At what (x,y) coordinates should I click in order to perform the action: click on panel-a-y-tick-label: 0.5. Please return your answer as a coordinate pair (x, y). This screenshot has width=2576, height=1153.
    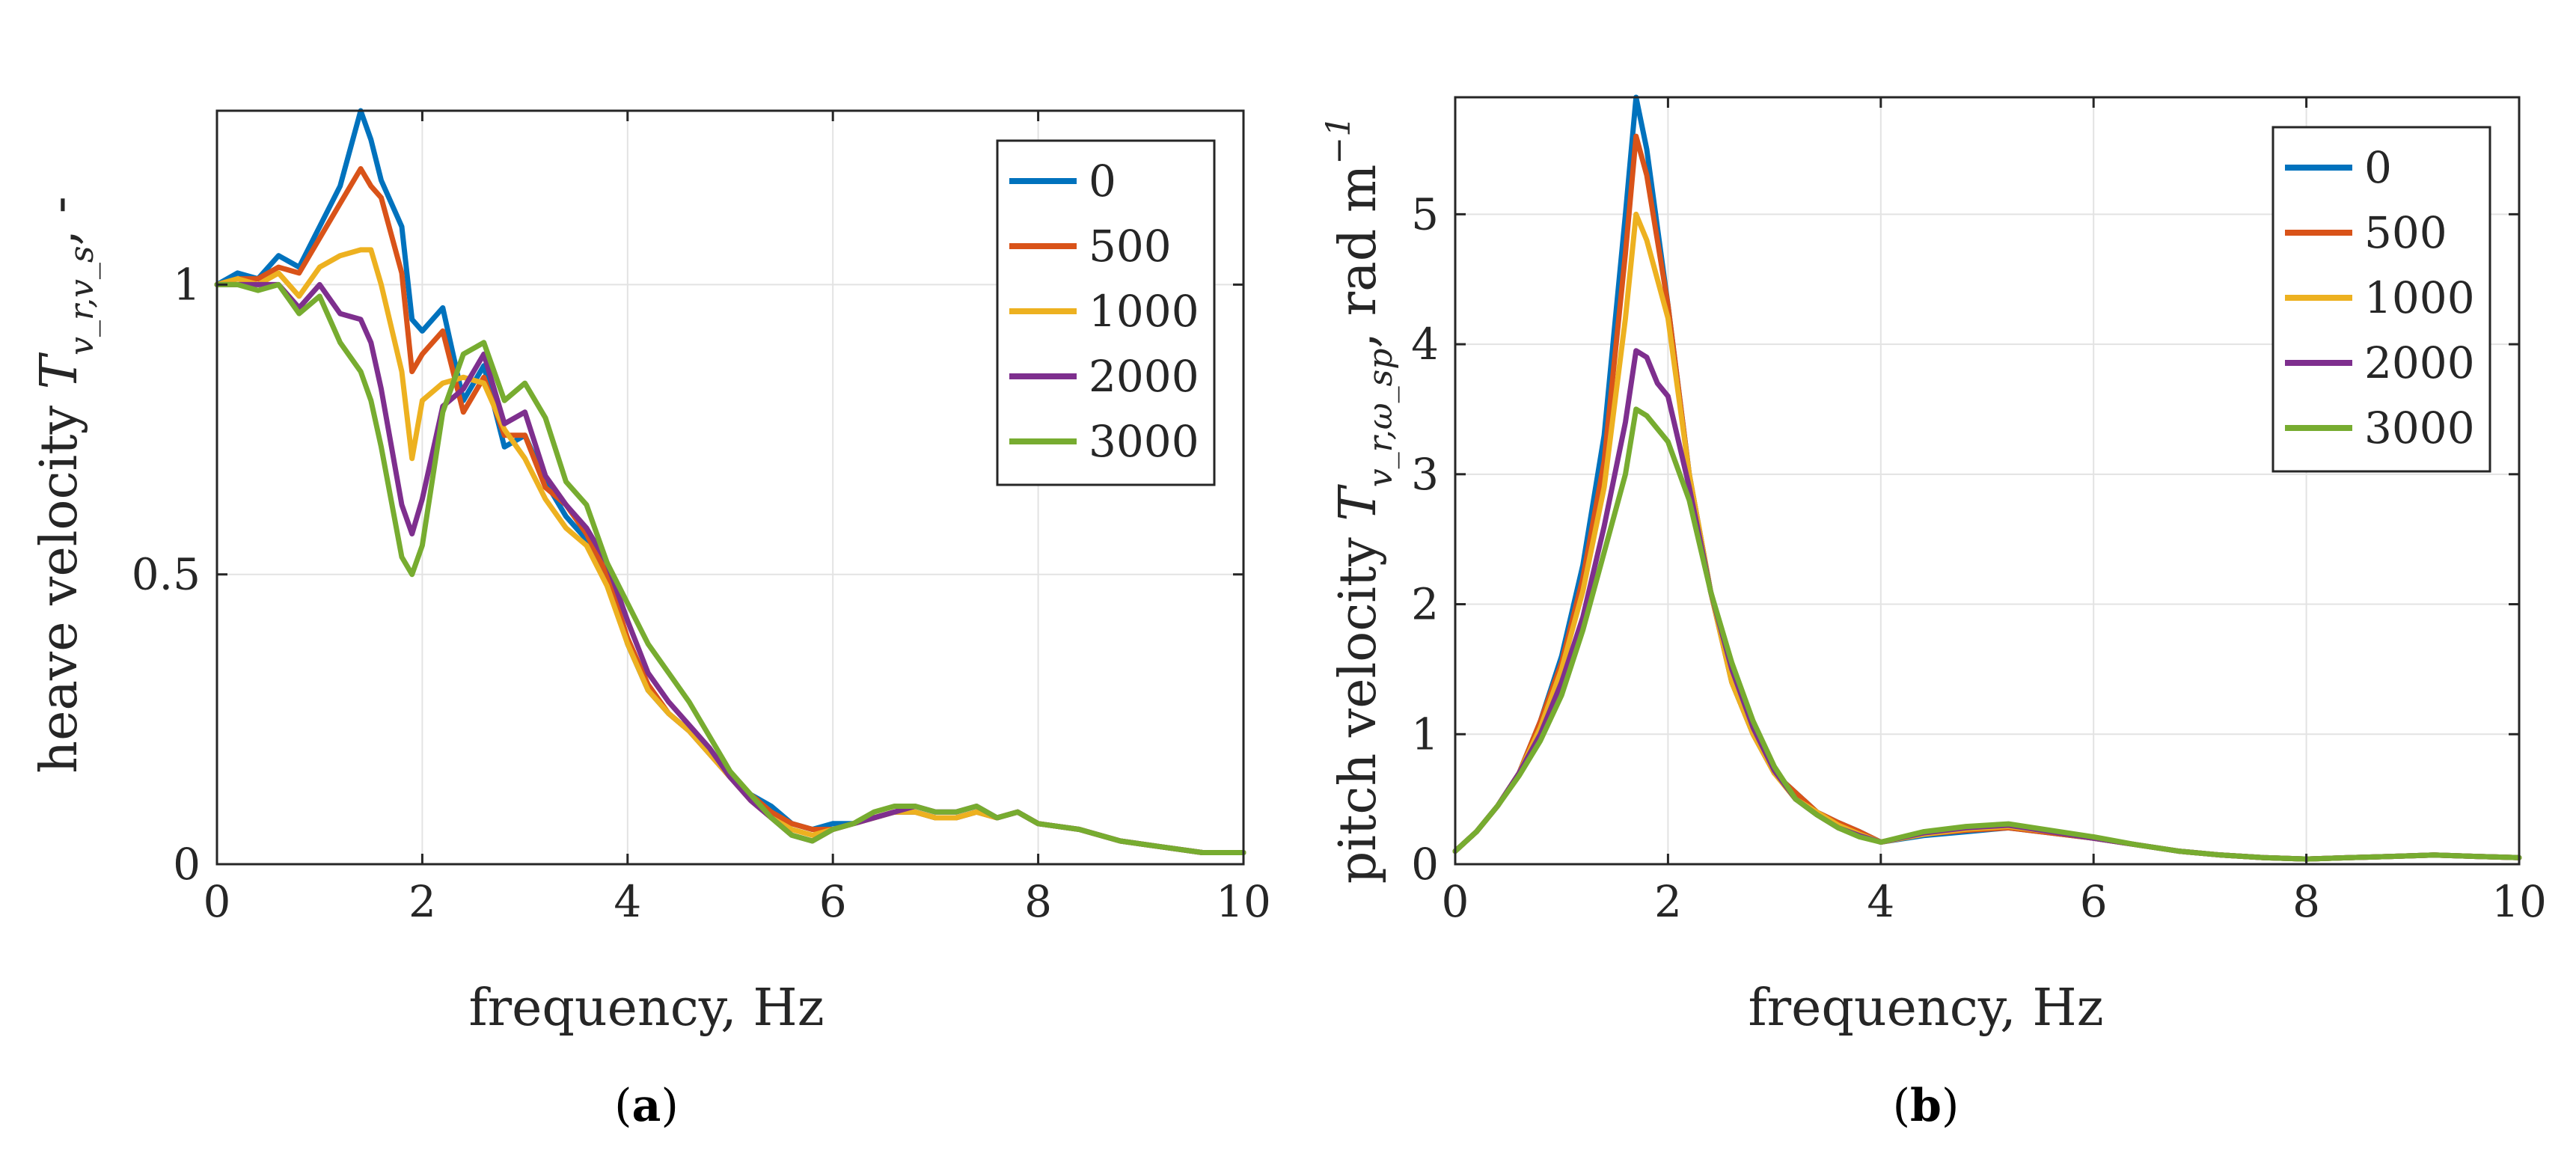
    Looking at the image, I should click on (167, 574).